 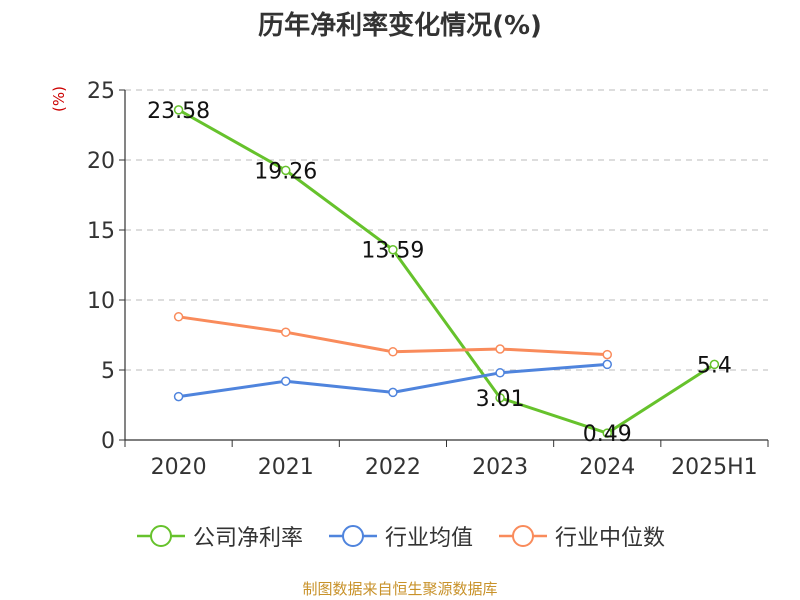 What do you see at coordinates (500, 467) in the screenshot?
I see `x-tick-label: 2023` at bounding box center [500, 467].